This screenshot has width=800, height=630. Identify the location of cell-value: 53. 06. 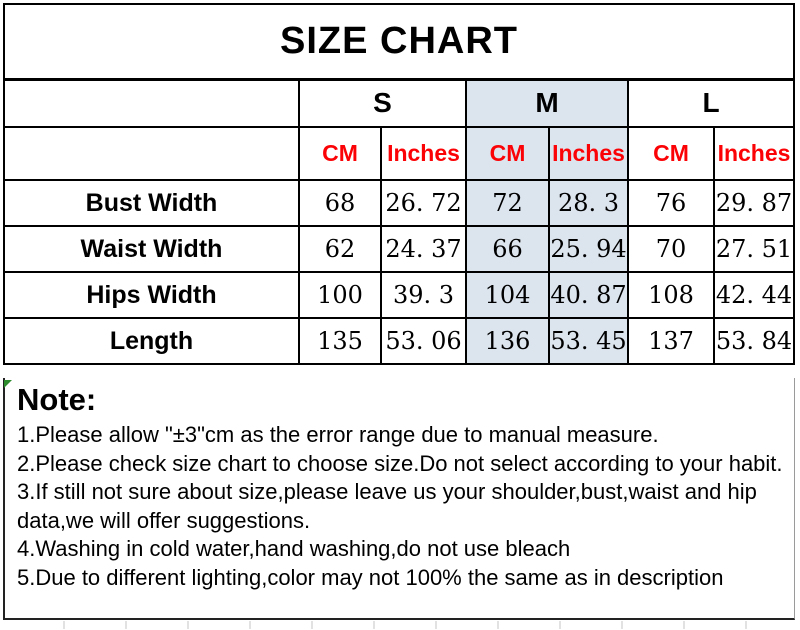
(423, 341).